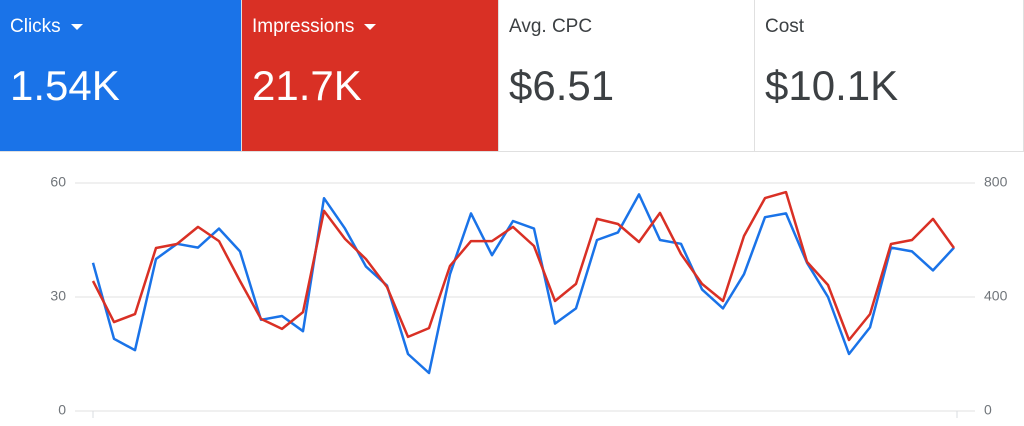 This screenshot has height=426, width=1024. What do you see at coordinates (121, 75) in the screenshot?
I see `metric-card: Clicks 1.54K` at bounding box center [121, 75].